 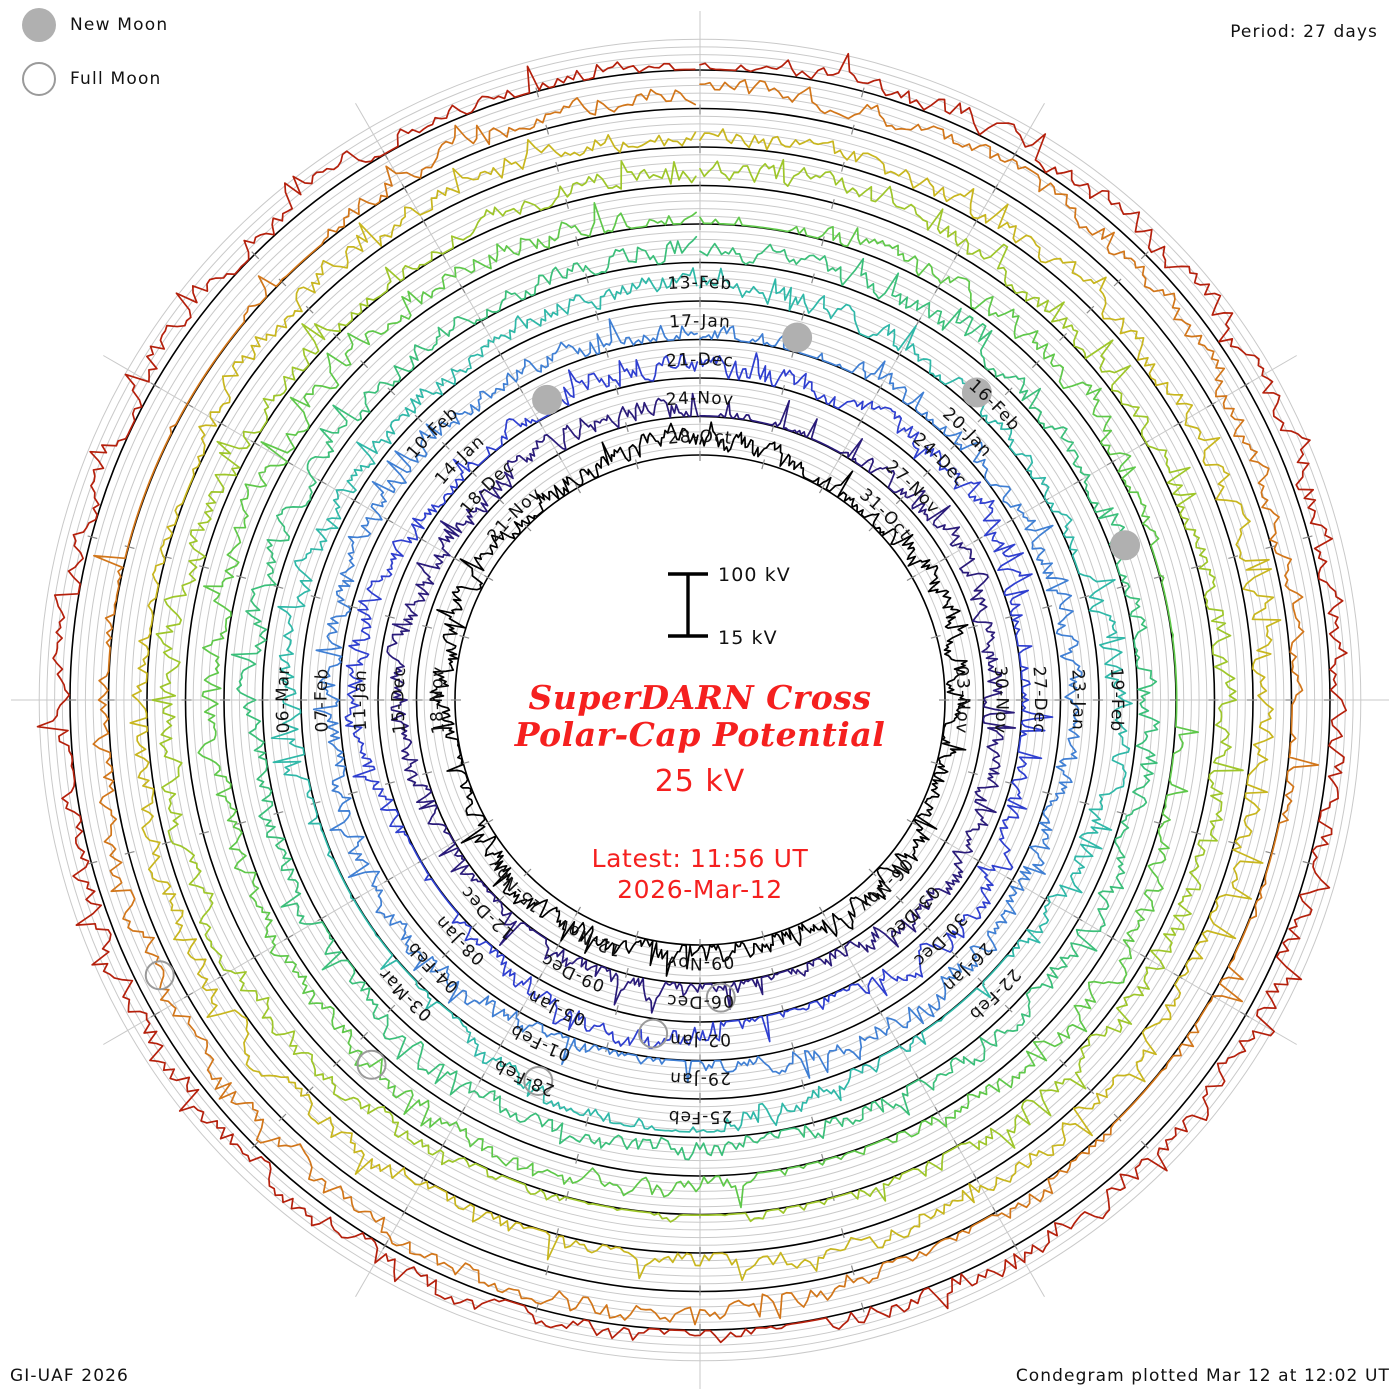 I want to click on svg-text: 28-Oct, so click(x=700, y=438).